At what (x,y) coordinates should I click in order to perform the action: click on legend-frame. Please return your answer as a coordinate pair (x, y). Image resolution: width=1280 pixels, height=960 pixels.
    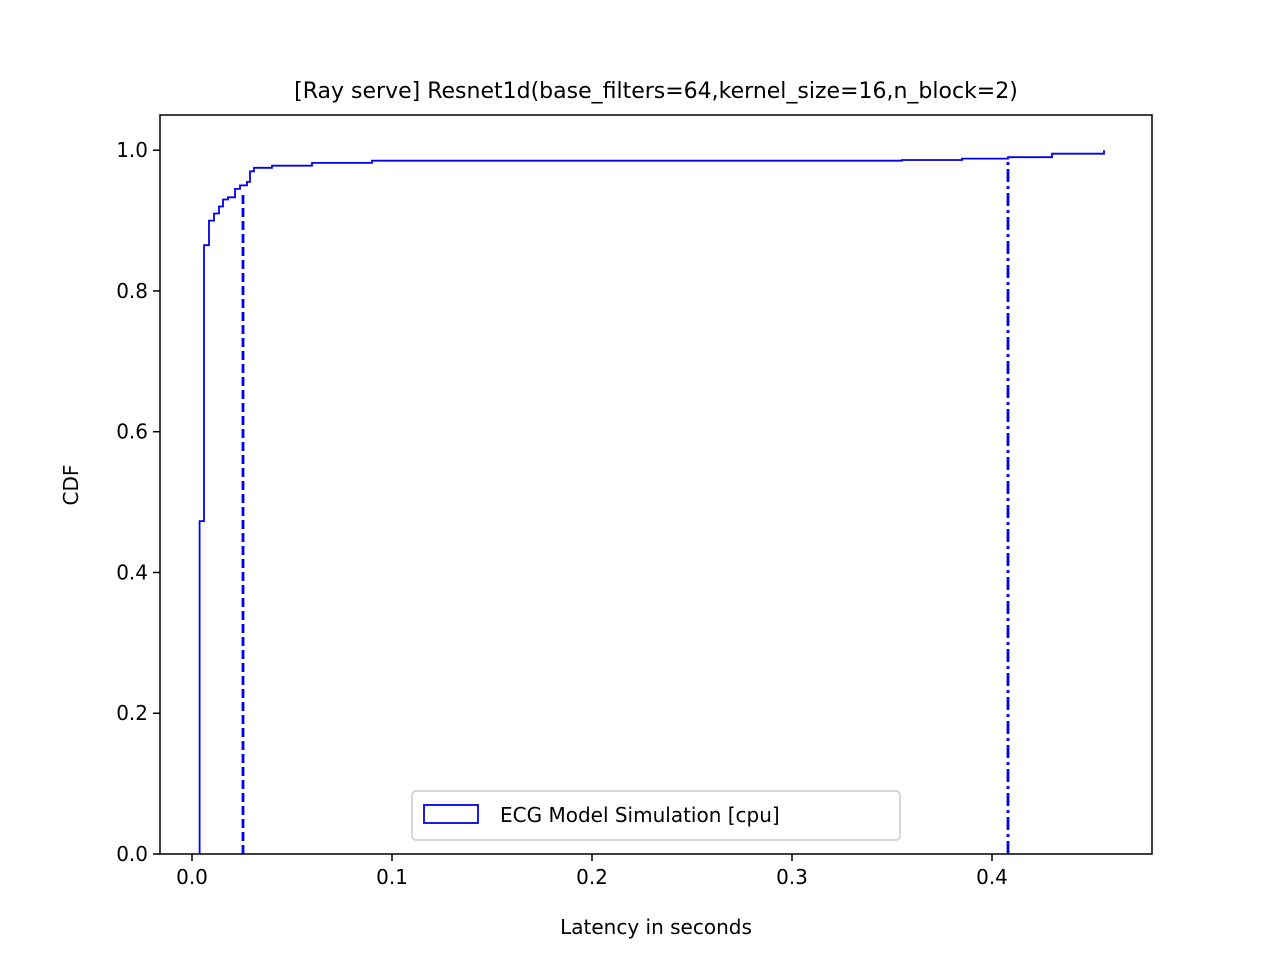
    Looking at the image, I should click on (656, 815).